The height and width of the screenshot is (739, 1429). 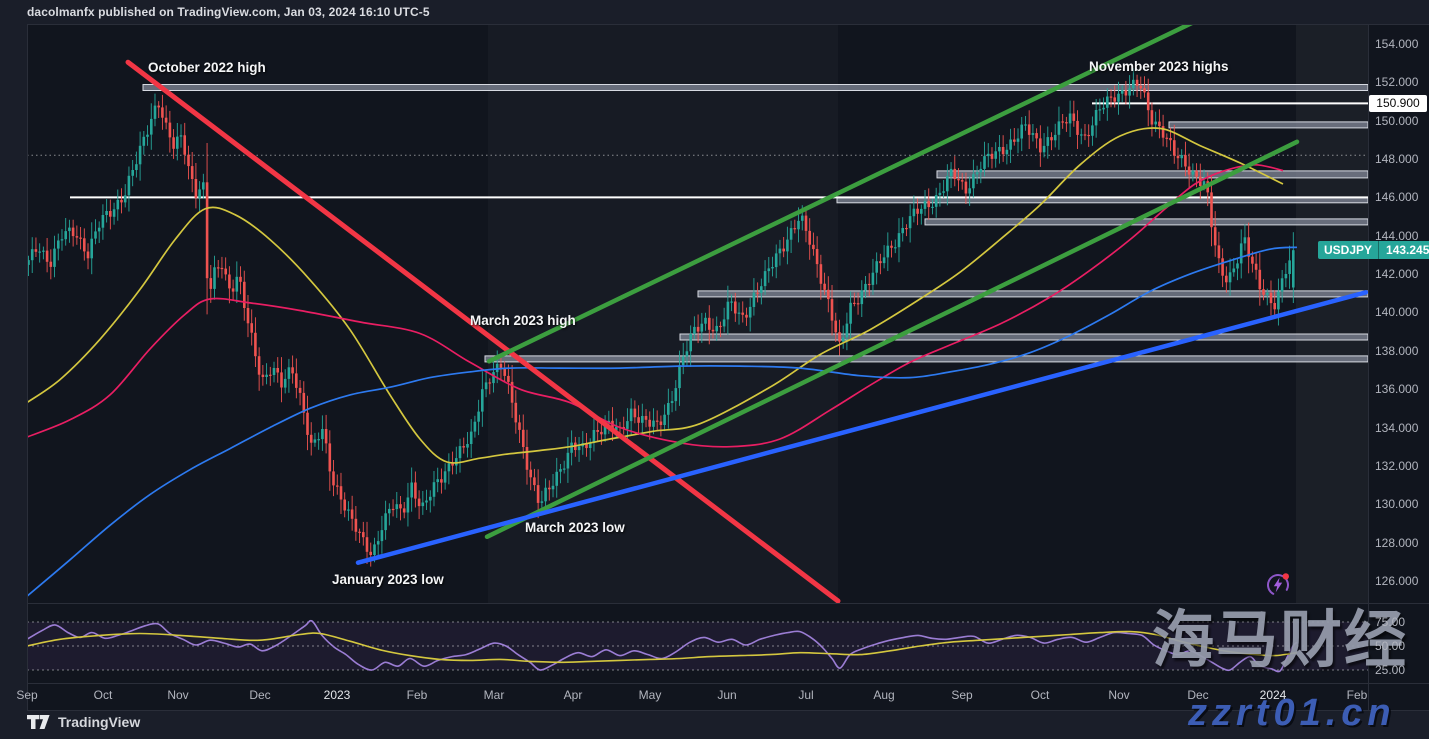 What do you see at coordinates (1397, 428) in the screenshot?
I see `price-tick: 134.000` at bounding box center [1397, 428].